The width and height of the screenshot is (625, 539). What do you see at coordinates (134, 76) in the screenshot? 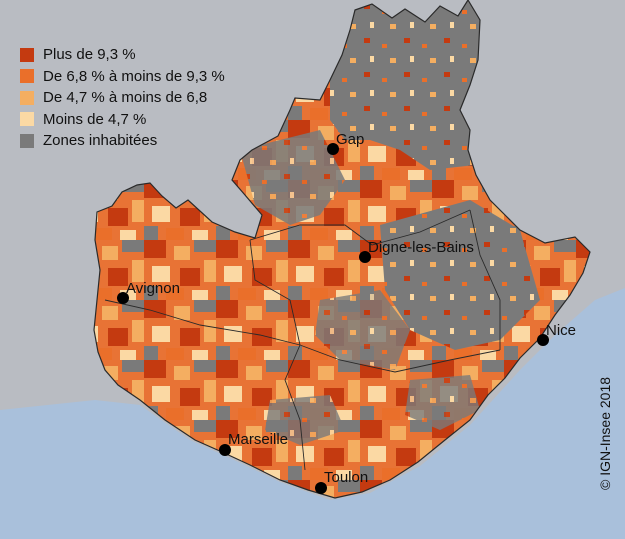
I see `legend-label: De 6,8 % à moins de 9,3 %` at bounding box center [134, 76].